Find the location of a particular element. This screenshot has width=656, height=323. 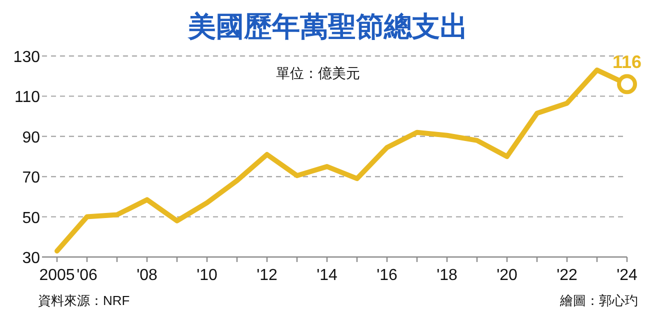

y-tick-label: 70 is located at coordinates (31, 178).